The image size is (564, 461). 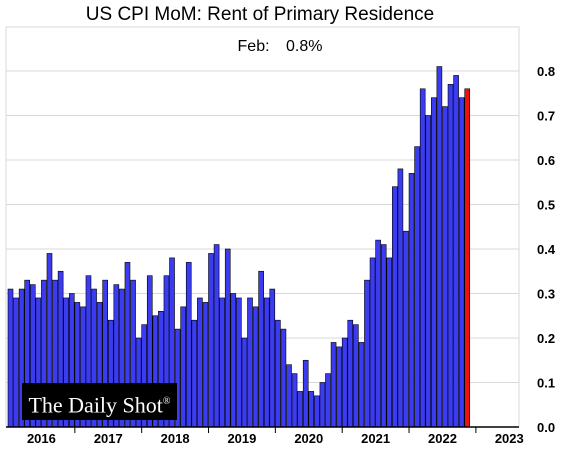 What do you see at coordinates (509, 438) in the screenshot?
I see `x-tick-label: 2023` at bounding box center [509, 438].